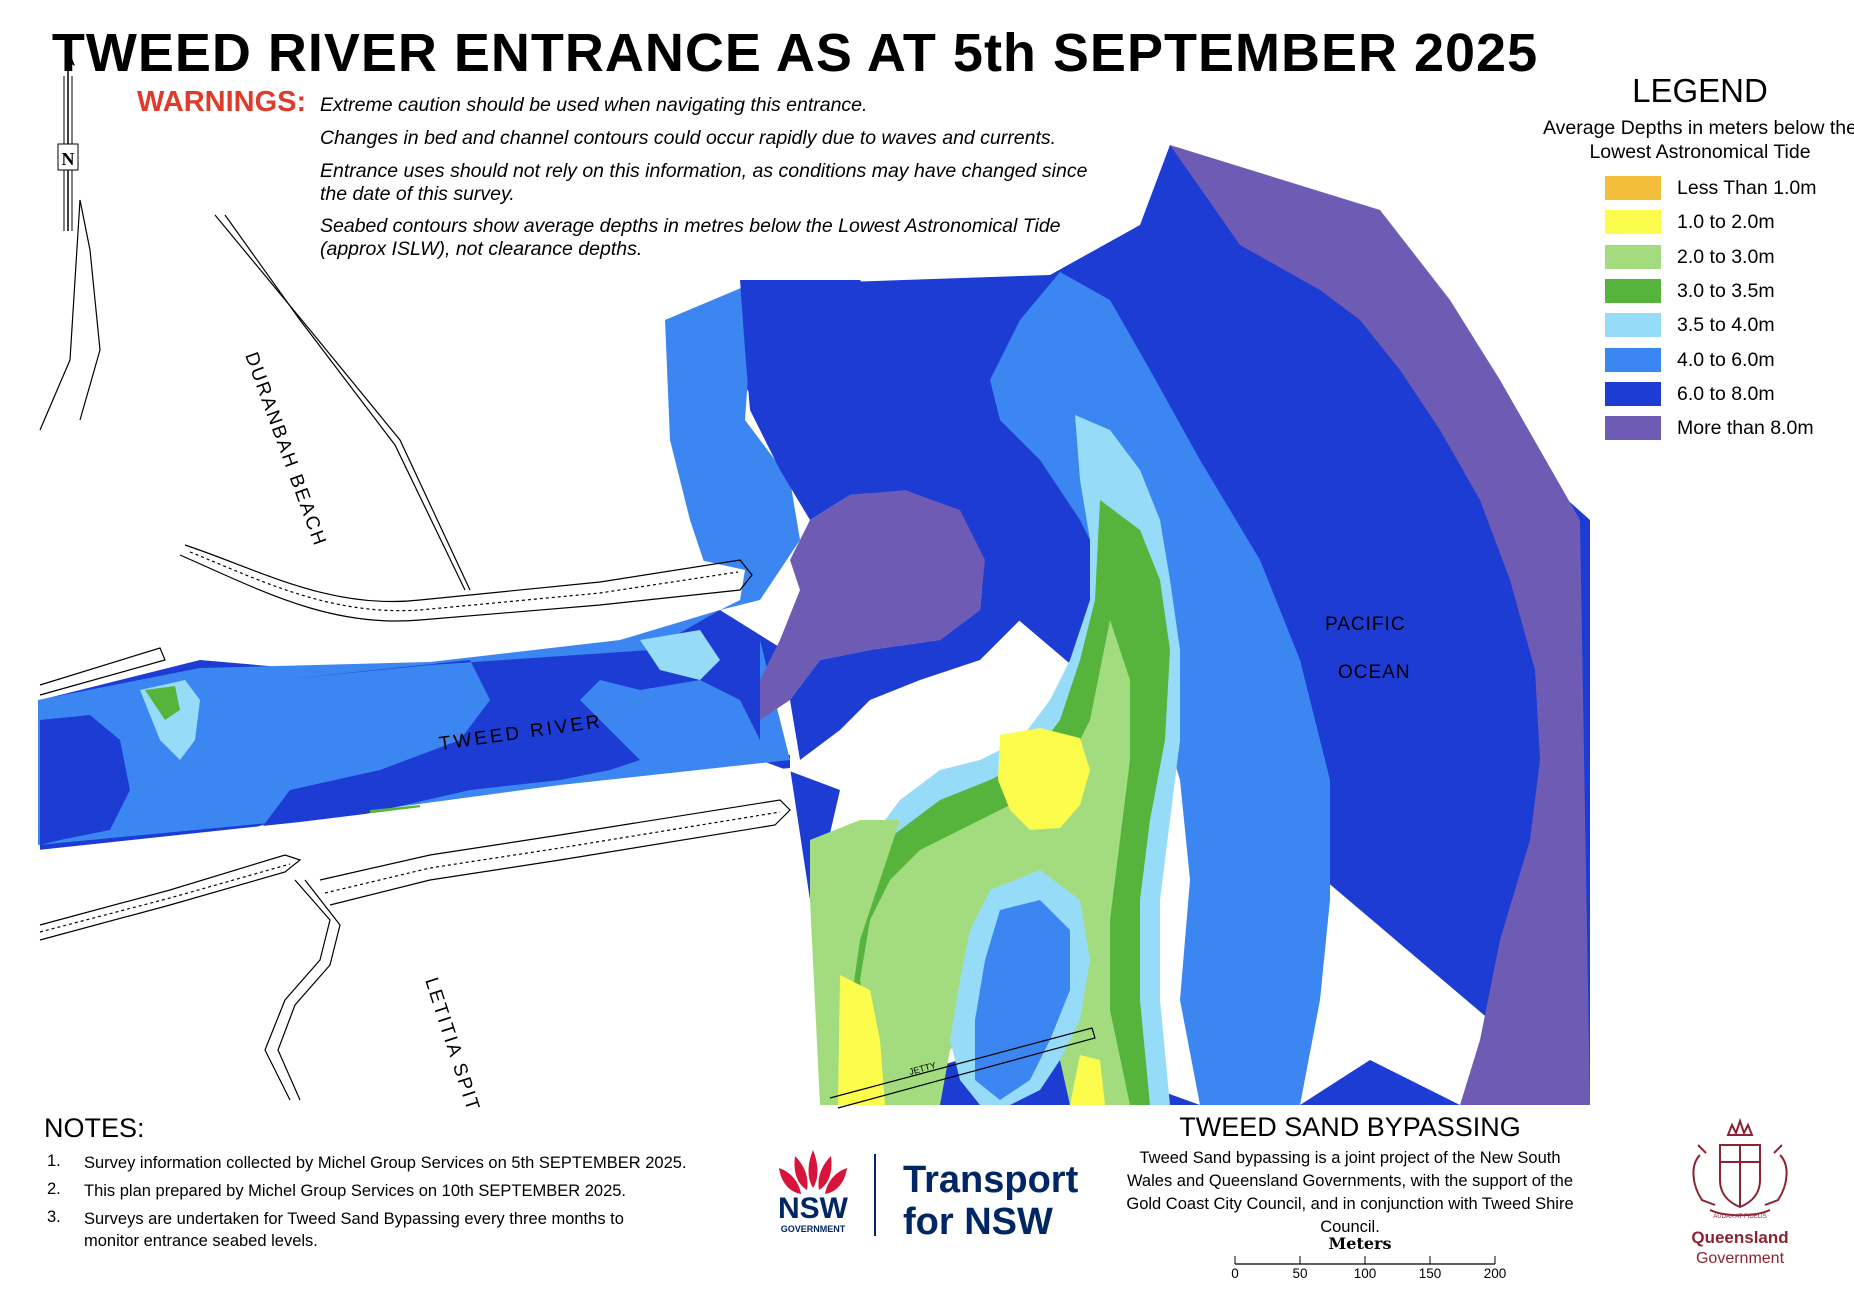 The width and height of the screenshot is (1854, 1308). Describe the element at coordinates (68, 159) in the screenshot. I see `north-label: N` at that location.